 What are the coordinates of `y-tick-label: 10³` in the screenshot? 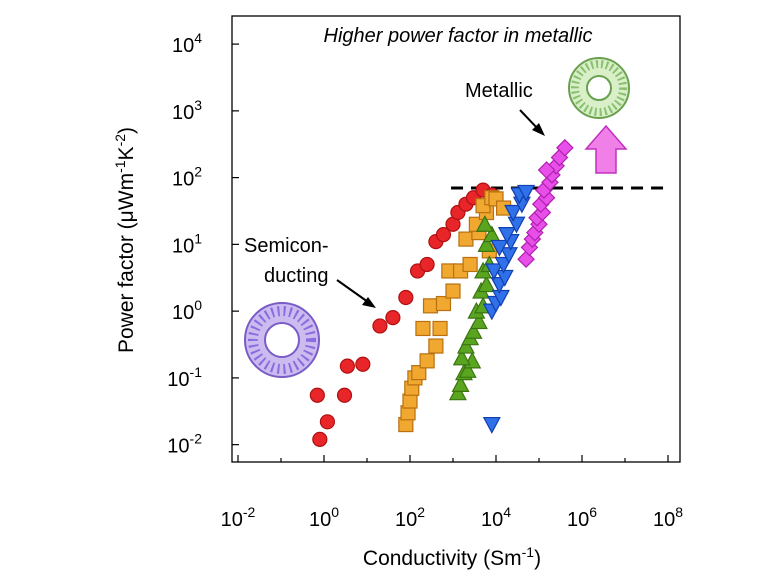 It's located at (187, 110).